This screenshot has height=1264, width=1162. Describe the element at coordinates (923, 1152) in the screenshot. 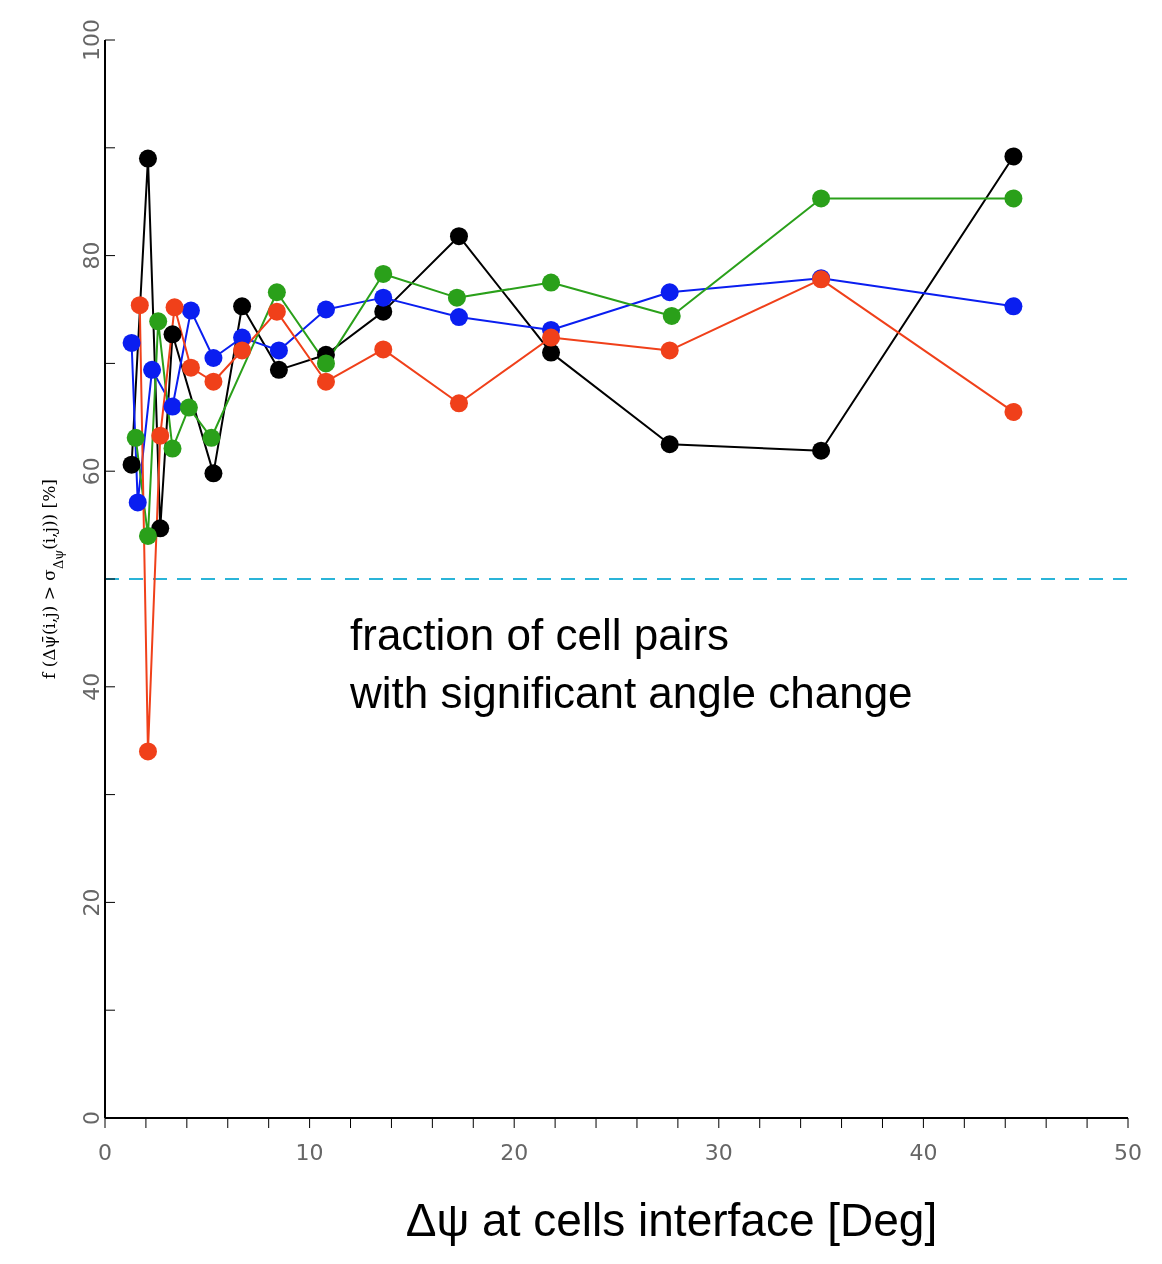

I see `x-tick-label: 40` at that location.